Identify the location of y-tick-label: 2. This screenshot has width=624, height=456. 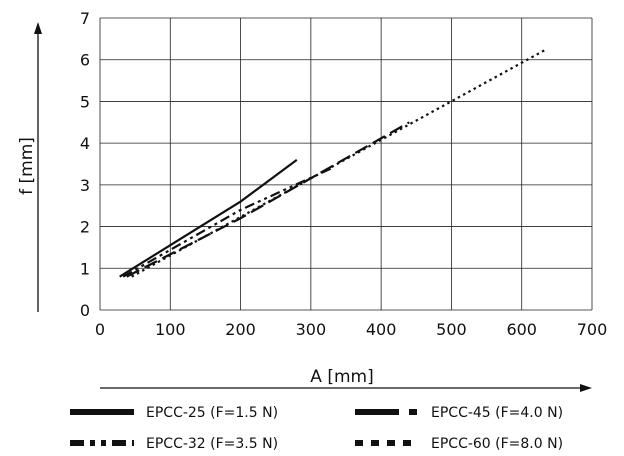
(85, 227).